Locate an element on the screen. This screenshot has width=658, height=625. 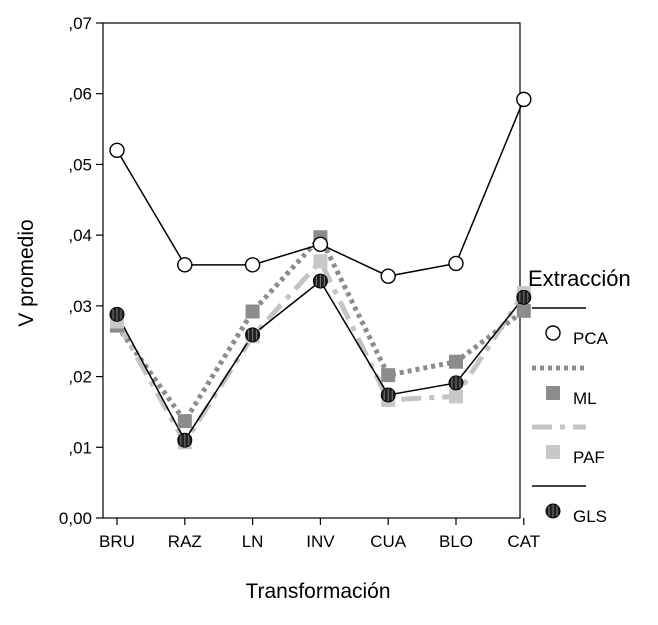
y-tick-label: ,04 is located at coordinates (80, 235).